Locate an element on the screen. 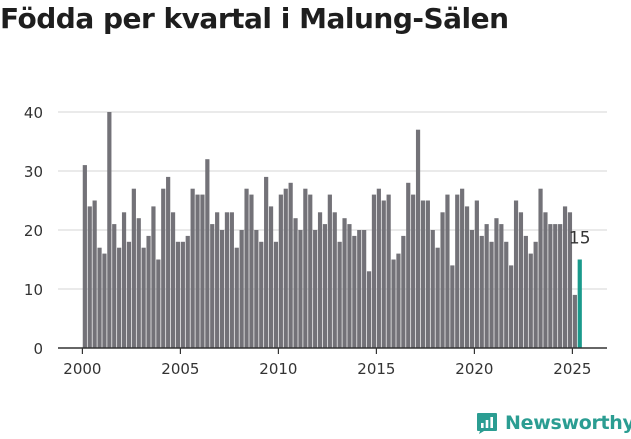 The width and height of the screenshot is (631, 439). x-tick-label-2005: 2005 is located at coordinates (180, 369).